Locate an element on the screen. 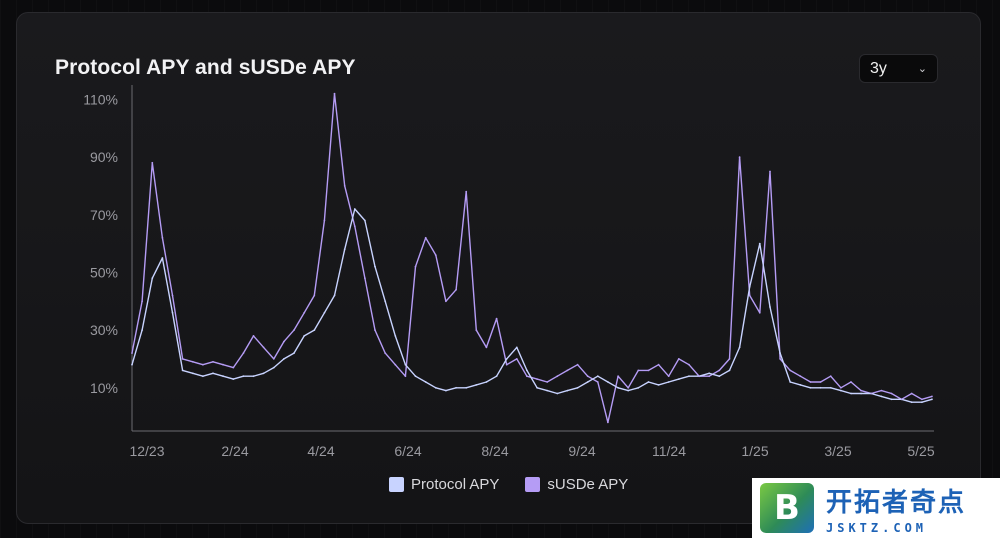  x-tick-label: 3/25 is located at coordinates (837, 451).